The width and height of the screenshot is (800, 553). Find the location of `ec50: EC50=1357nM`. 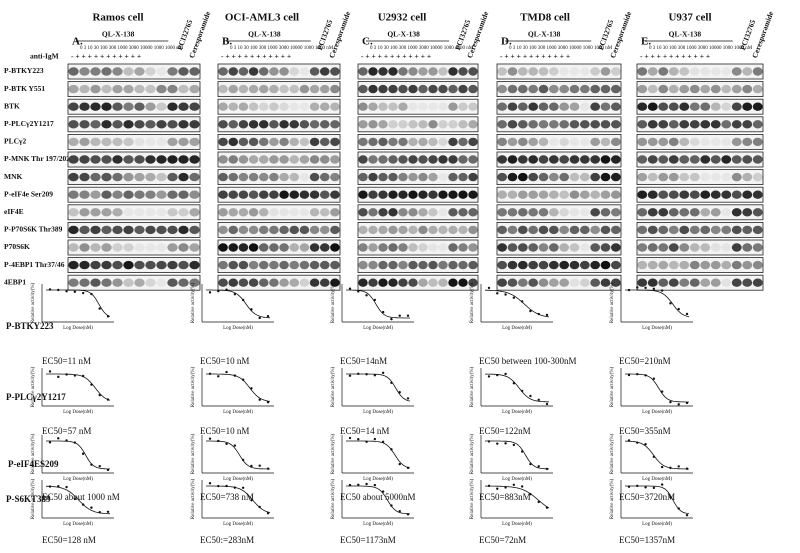

ec50: EC50=1357nM is located at coordinates (647, 540).